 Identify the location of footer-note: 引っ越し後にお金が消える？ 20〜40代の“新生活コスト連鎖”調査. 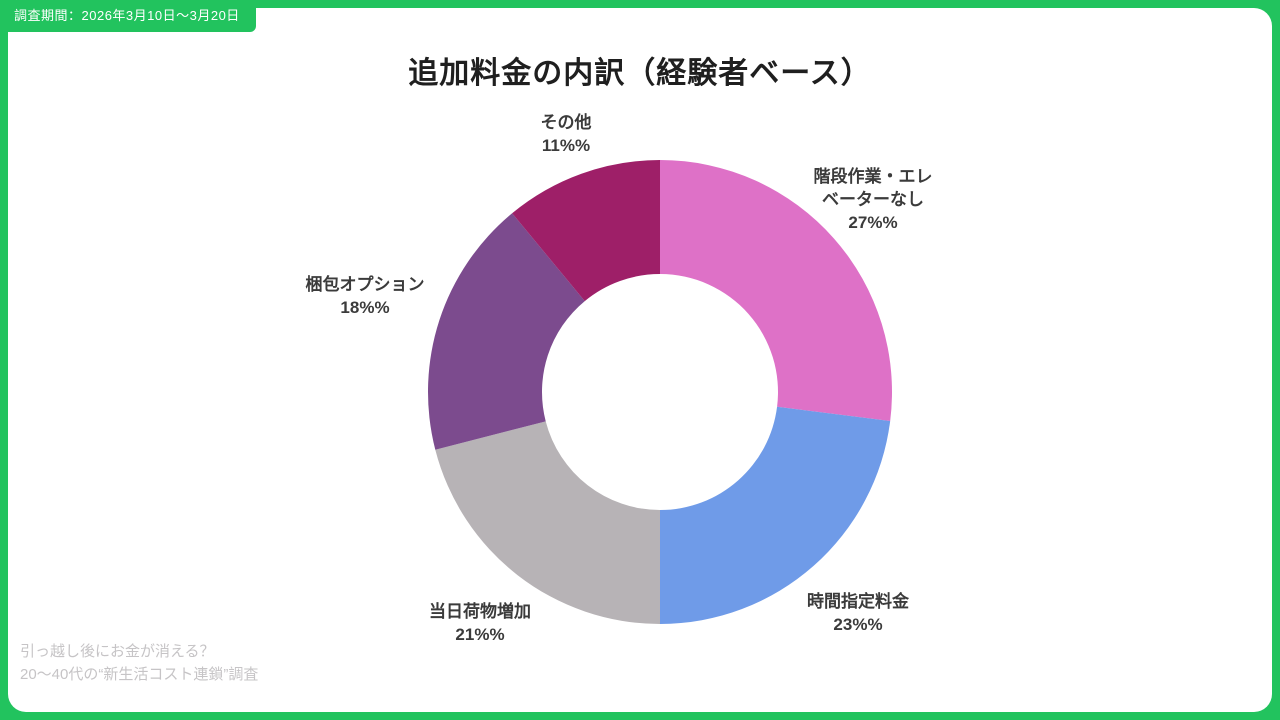
(139, 663).